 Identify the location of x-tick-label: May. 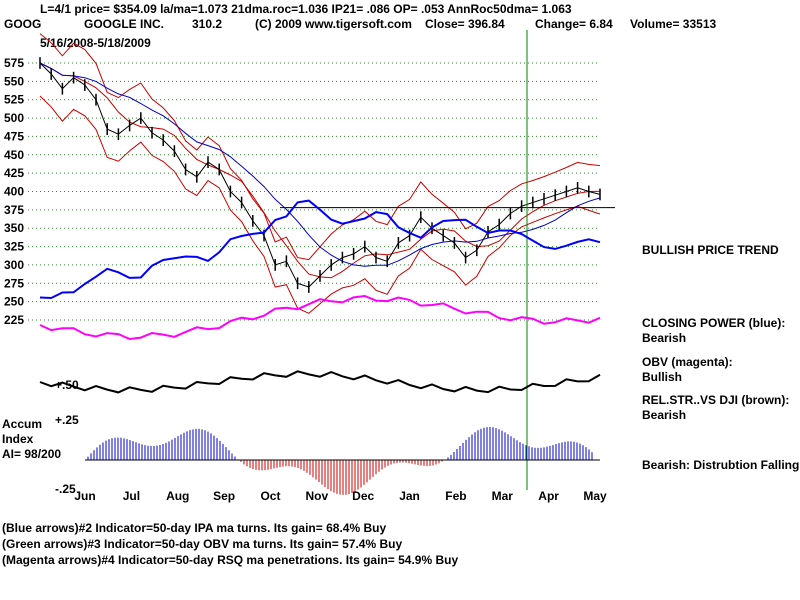
(595, 496).